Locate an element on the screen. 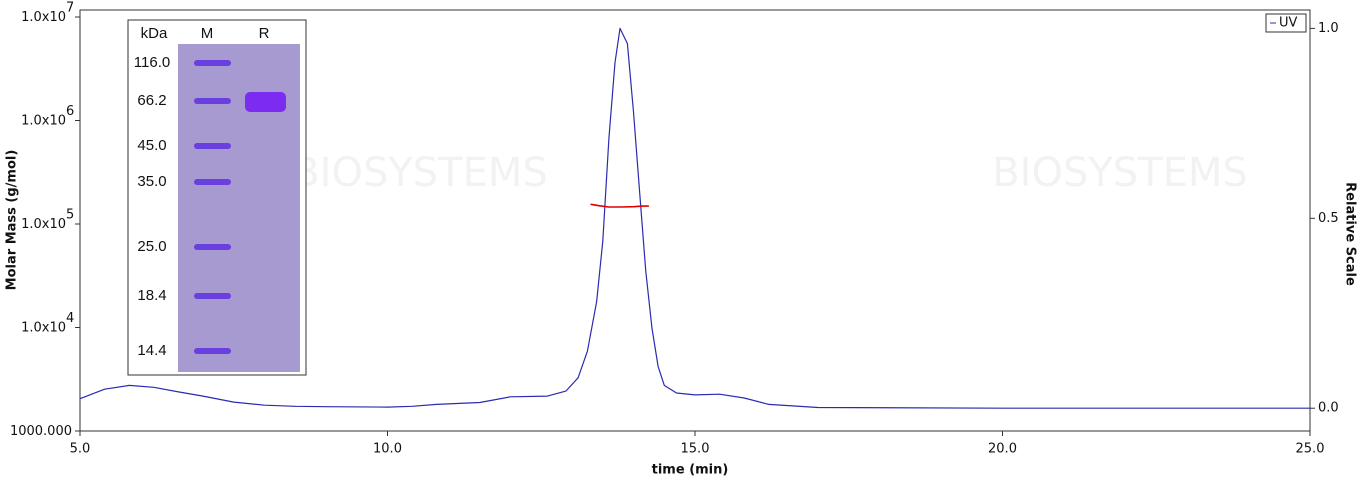 The image size is (1364, 482). y2-tick-label: 1.0 is located at coordinates (1328, 28).